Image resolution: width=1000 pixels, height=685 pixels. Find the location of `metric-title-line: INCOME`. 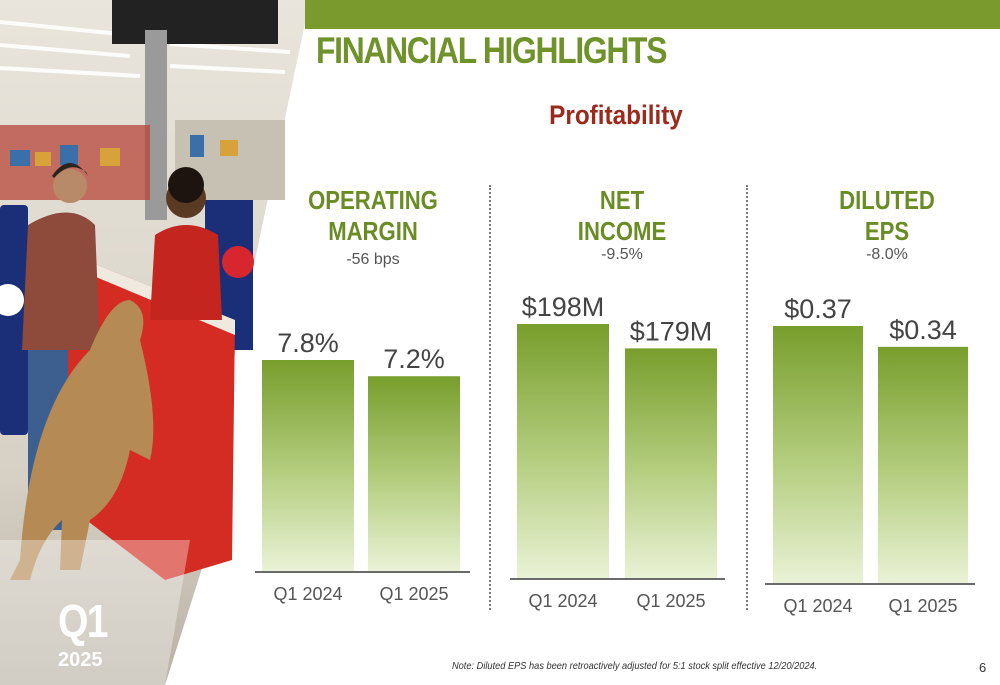

metric-title-line: INCOME is located at coordinates (622, 231).